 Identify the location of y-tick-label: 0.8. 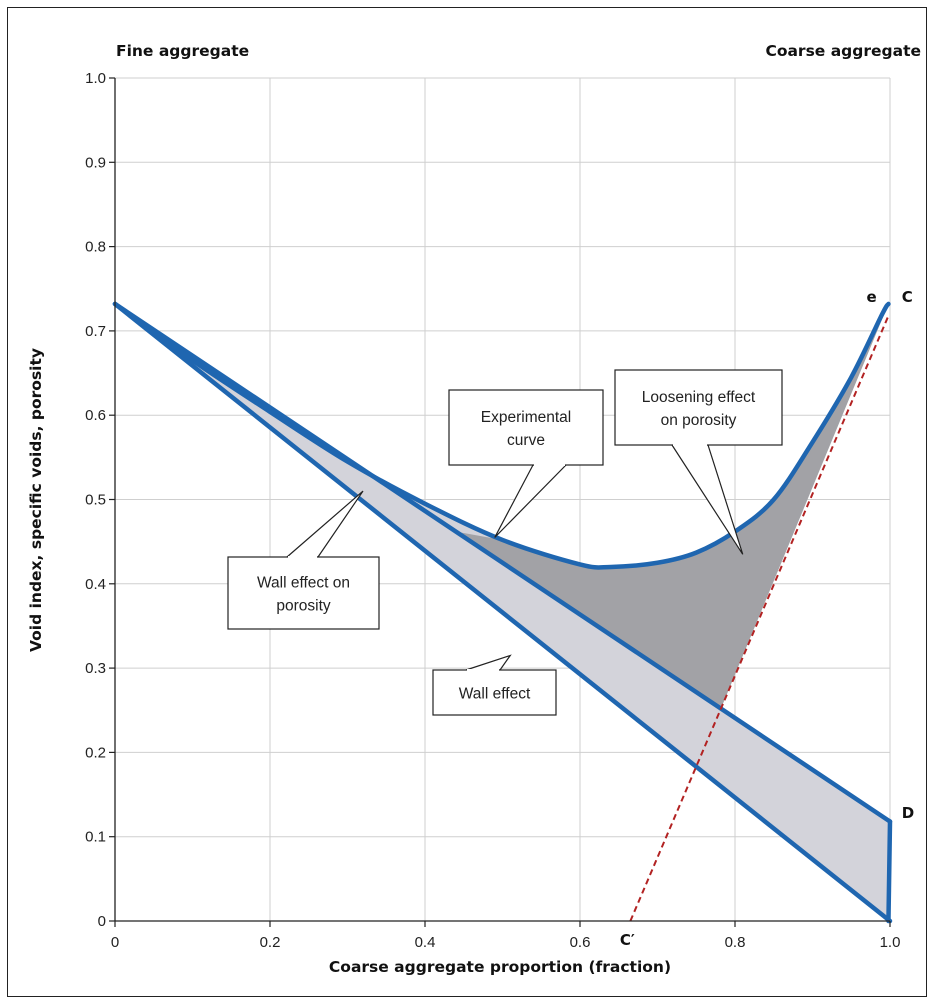
(95, 247).